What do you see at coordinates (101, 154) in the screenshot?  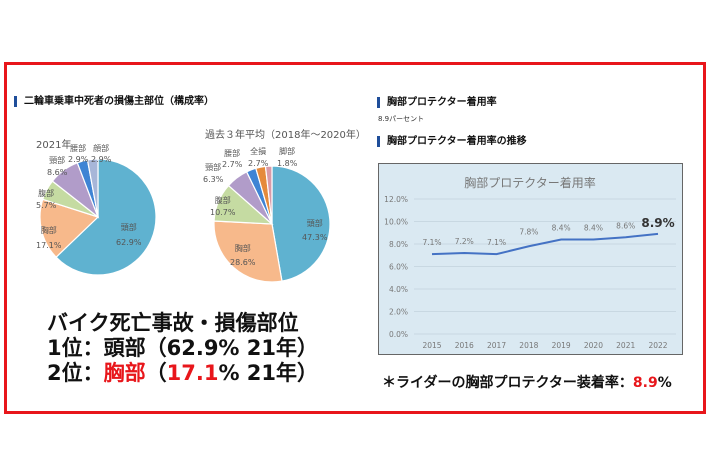 I see `pie-2021-label: 顔部 2.9%` at bounding box center [101, 154].